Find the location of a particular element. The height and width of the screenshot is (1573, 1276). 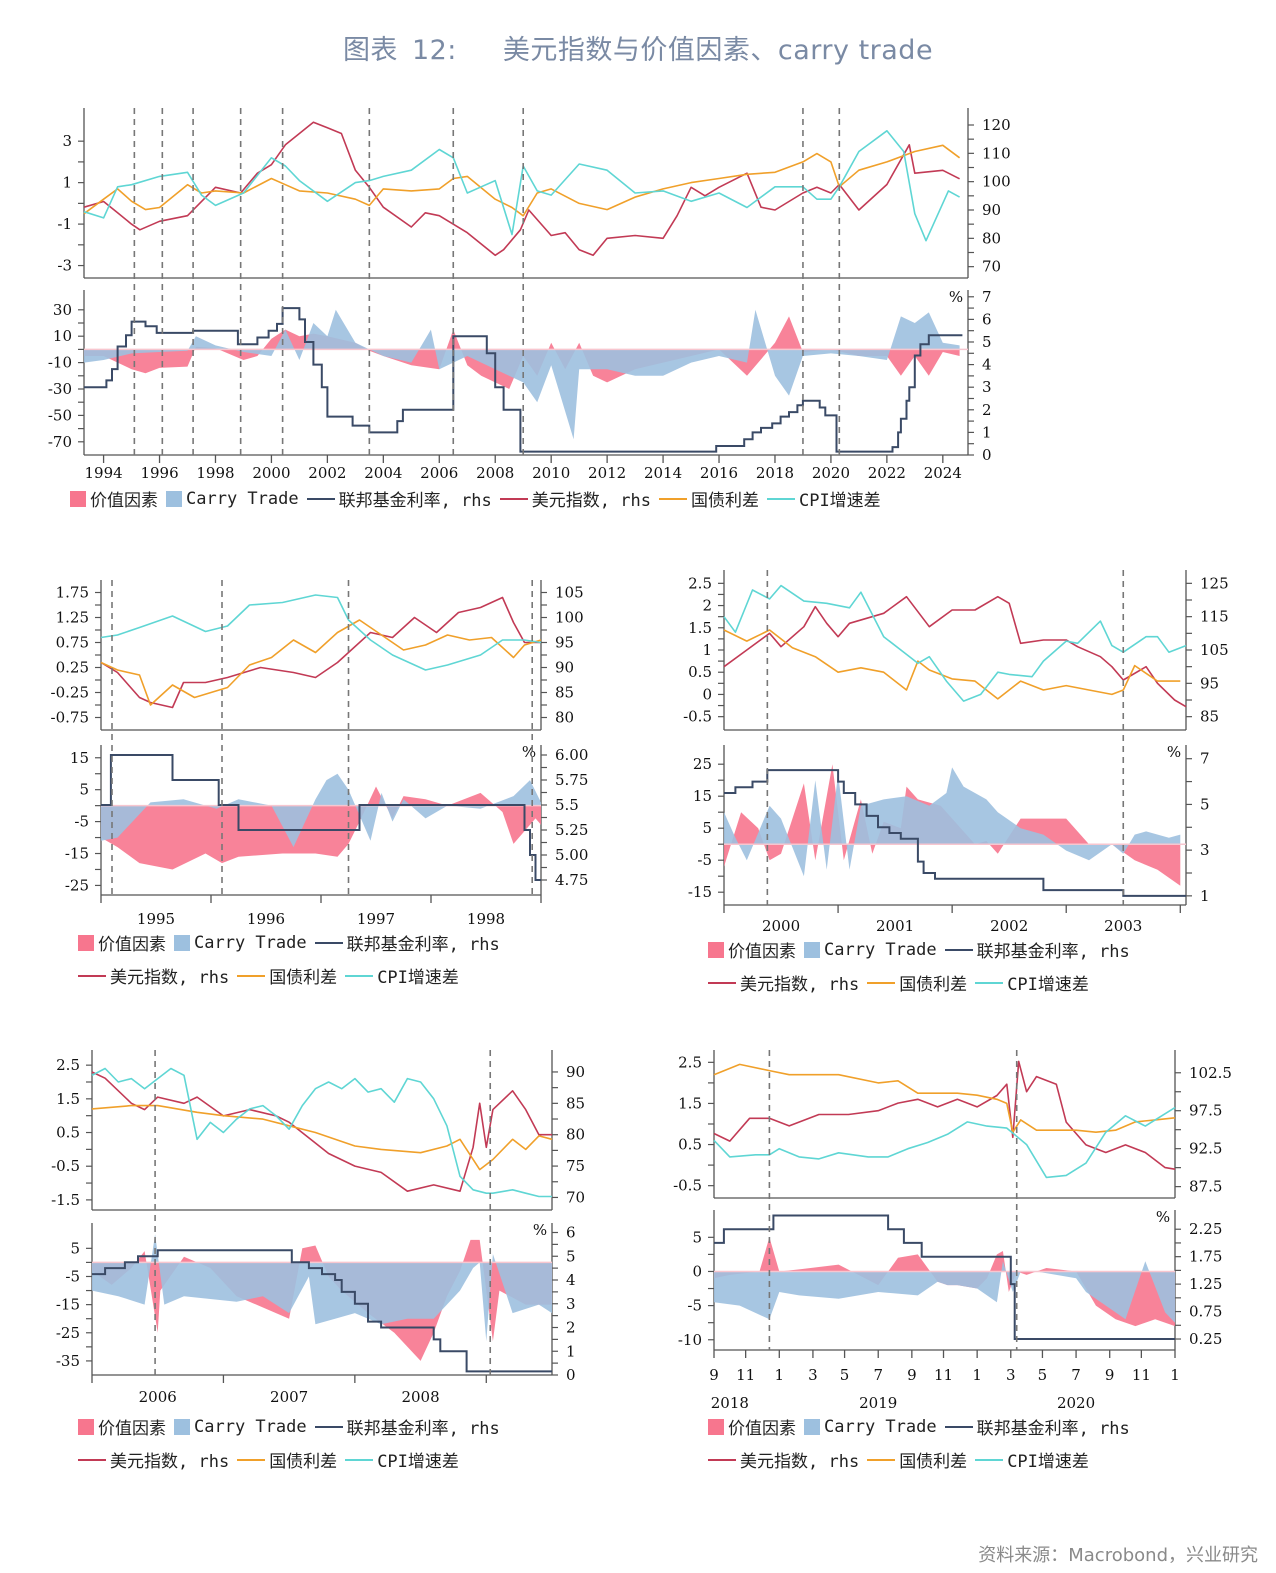

x-tick-label: 2020 is located at coordinates (831, 473).